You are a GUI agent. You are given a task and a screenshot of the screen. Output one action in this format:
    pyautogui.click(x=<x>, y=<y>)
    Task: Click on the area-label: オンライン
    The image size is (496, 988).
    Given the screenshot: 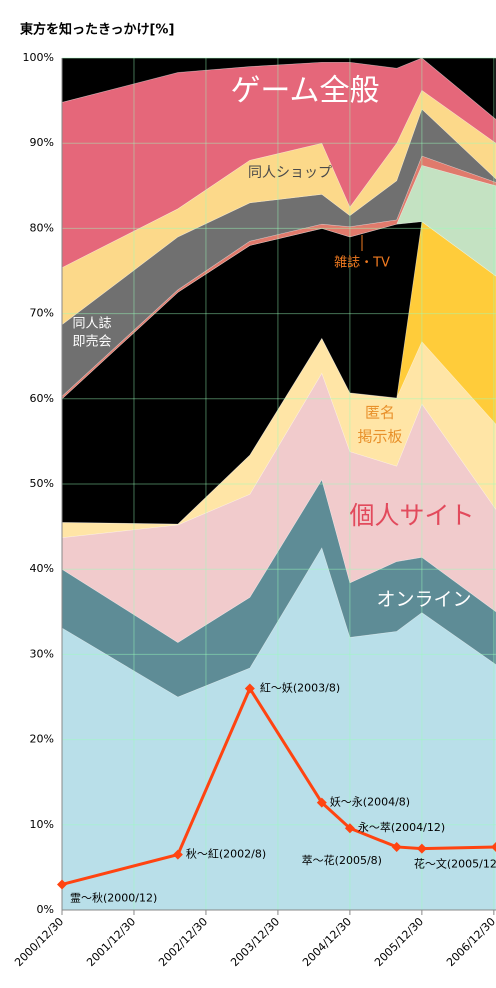 What is the action you would take?
    pyautogui.click(x=423, y=600)
    